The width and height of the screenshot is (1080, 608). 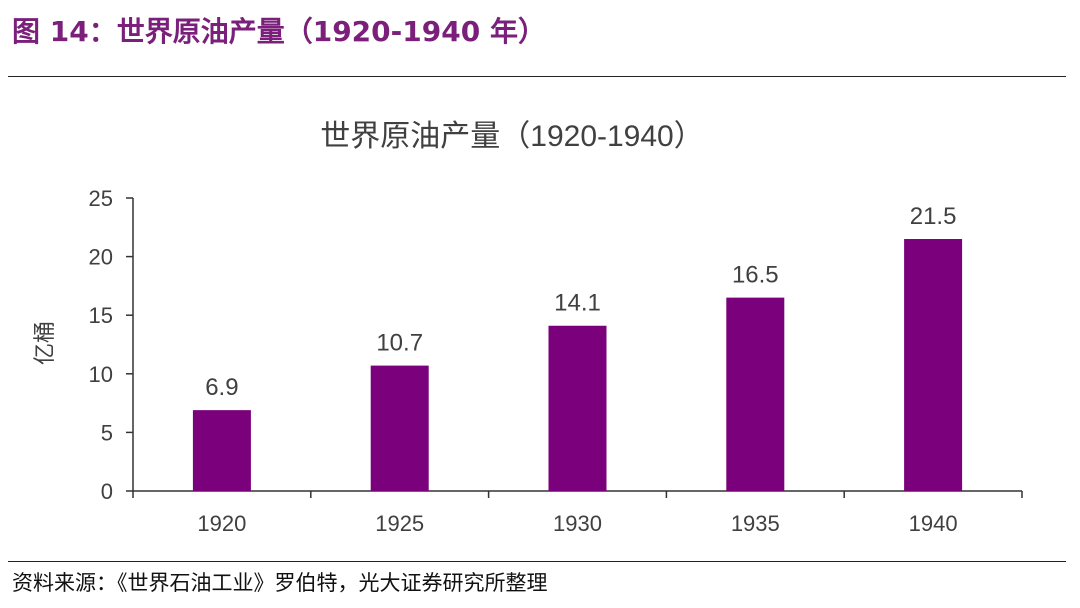 I want to click on data-label: 6.9, so click(x=221, y=387).